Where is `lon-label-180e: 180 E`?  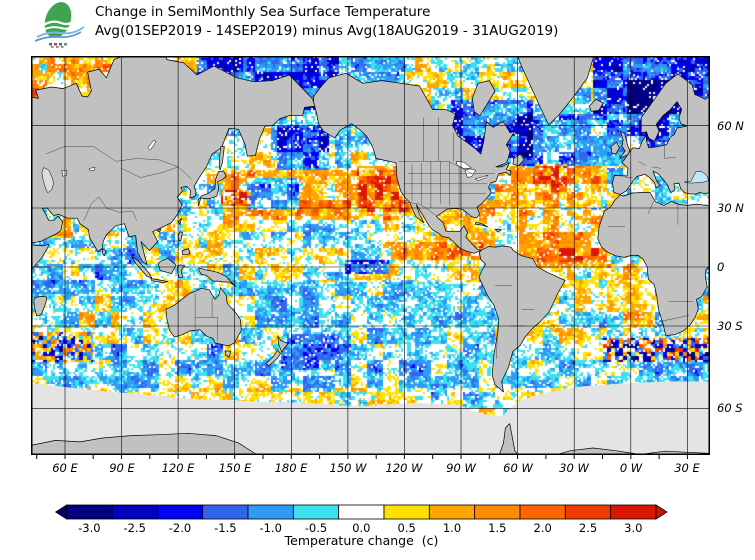 lon-label-180e: 180 E is located at coordinates (291, 468).